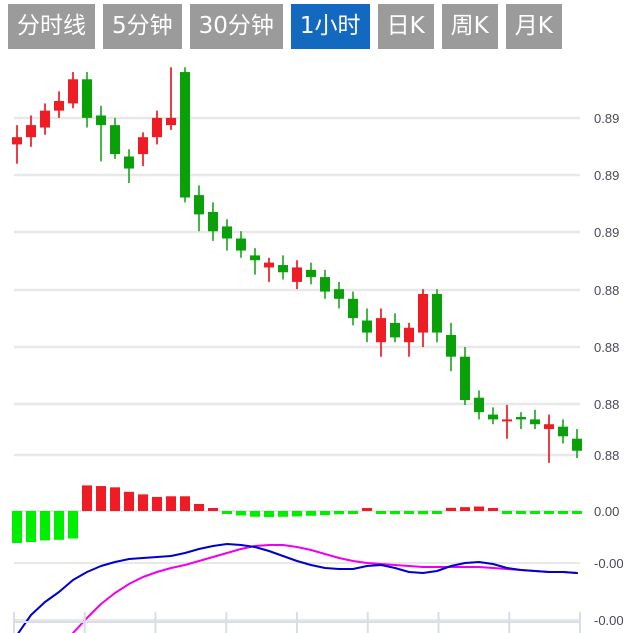  I want to click on tab-month: 月K, so click(533, 26).